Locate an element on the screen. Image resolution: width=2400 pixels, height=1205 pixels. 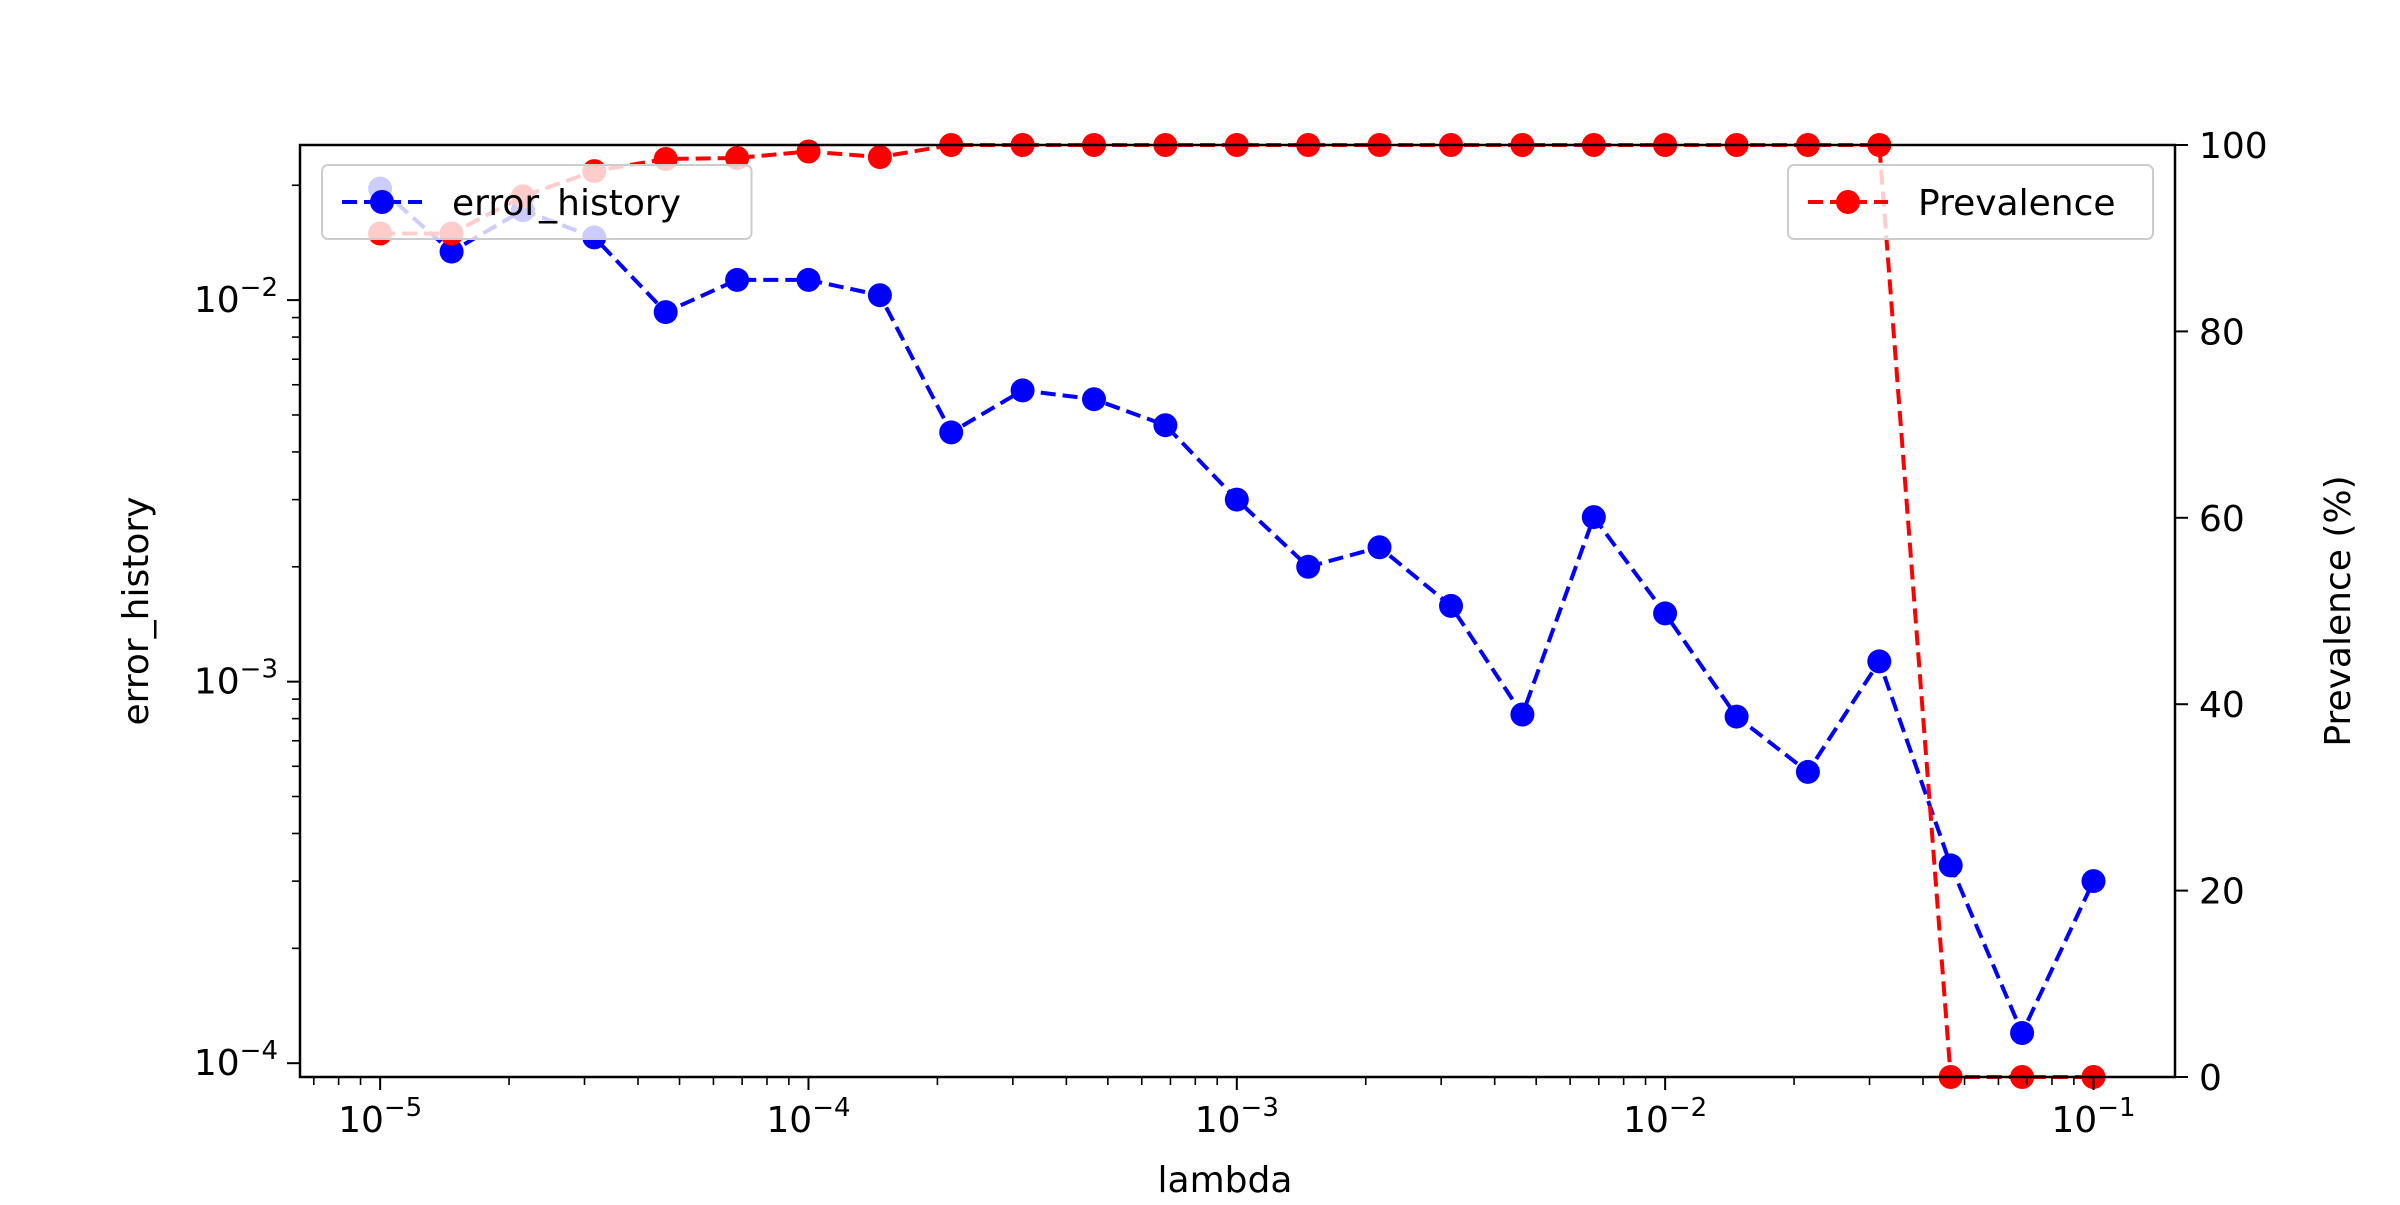
y2-tick-label: 80 is located at coordinates (2222, 332).